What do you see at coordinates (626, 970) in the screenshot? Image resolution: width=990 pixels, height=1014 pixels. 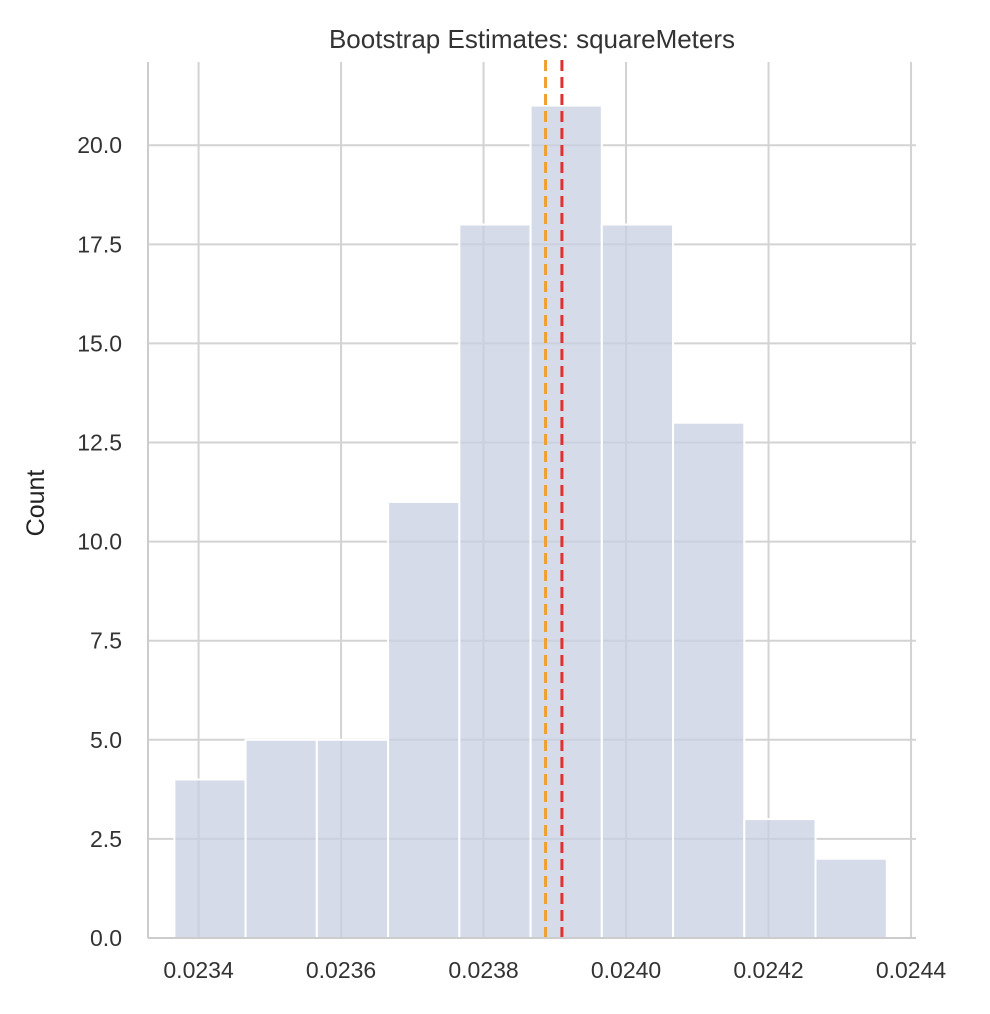 I see `x-tick-label: 0.0240` at bounding box center [626, 970].